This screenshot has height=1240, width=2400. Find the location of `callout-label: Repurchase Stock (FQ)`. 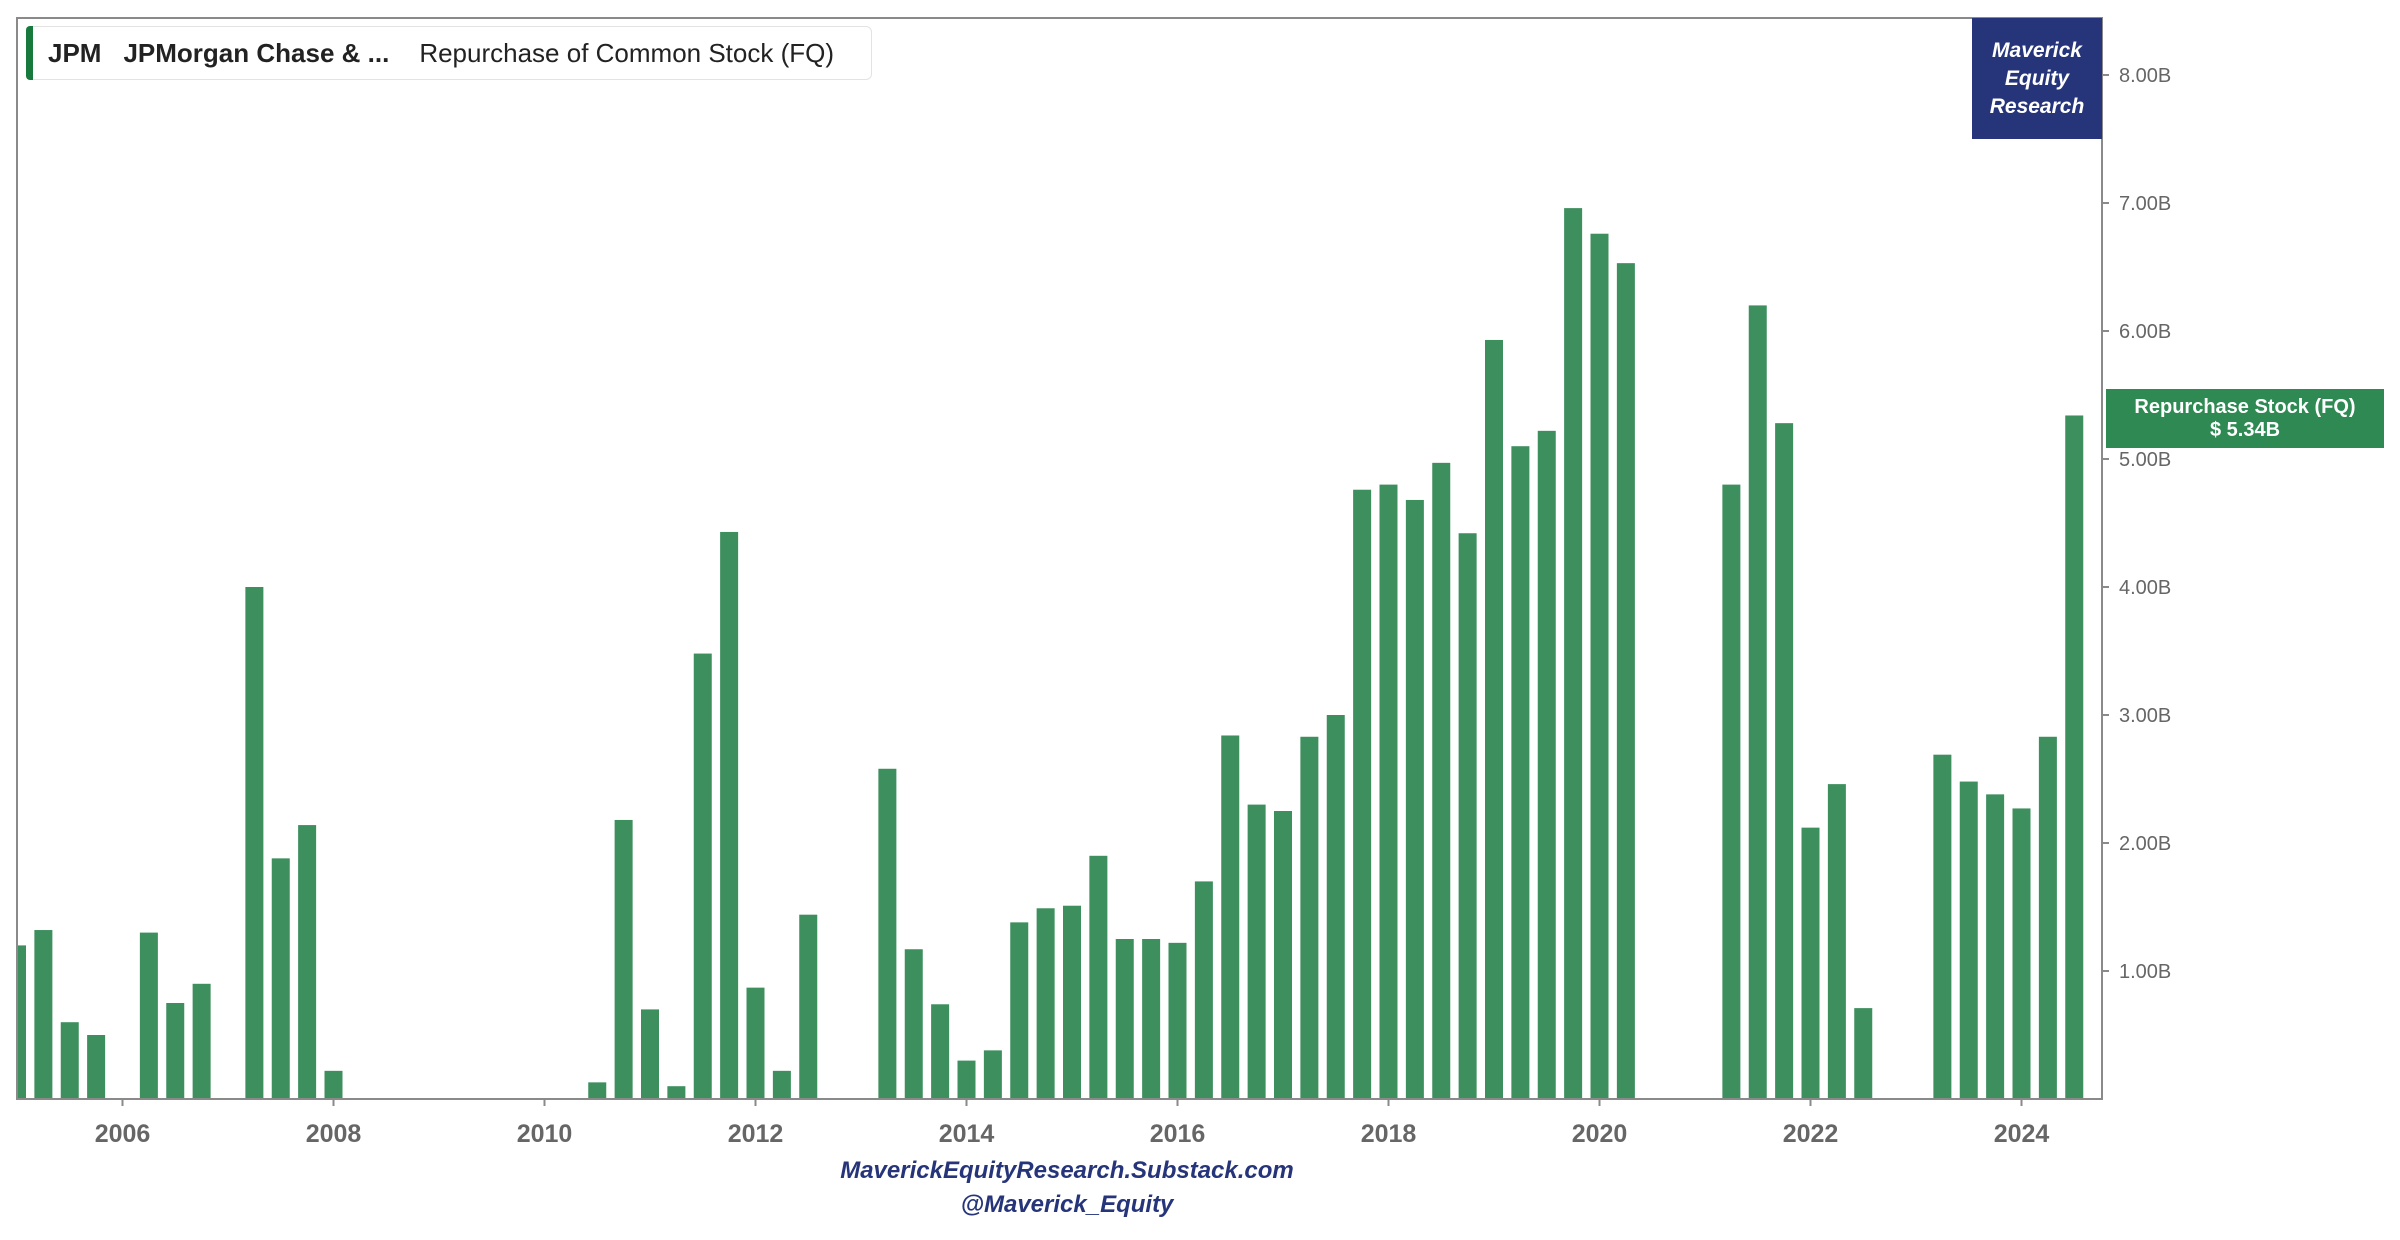

callout-label: Repurchase Stock (FQ) is located at coordinates (2245, 406).